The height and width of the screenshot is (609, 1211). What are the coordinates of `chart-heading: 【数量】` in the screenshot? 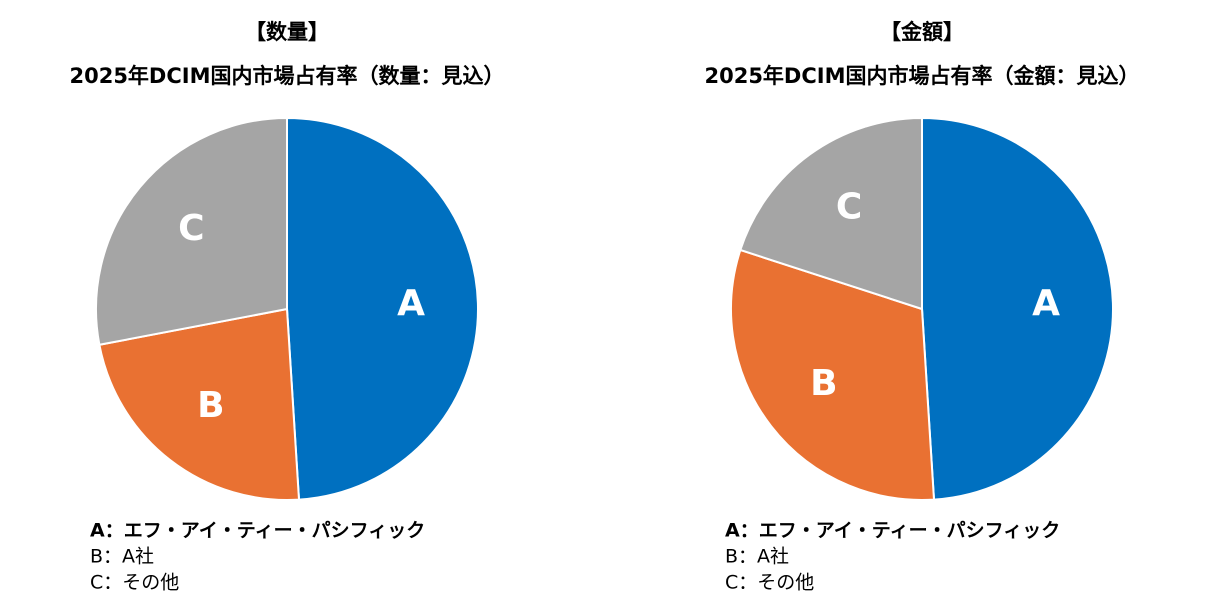 It's located at (287, 32).